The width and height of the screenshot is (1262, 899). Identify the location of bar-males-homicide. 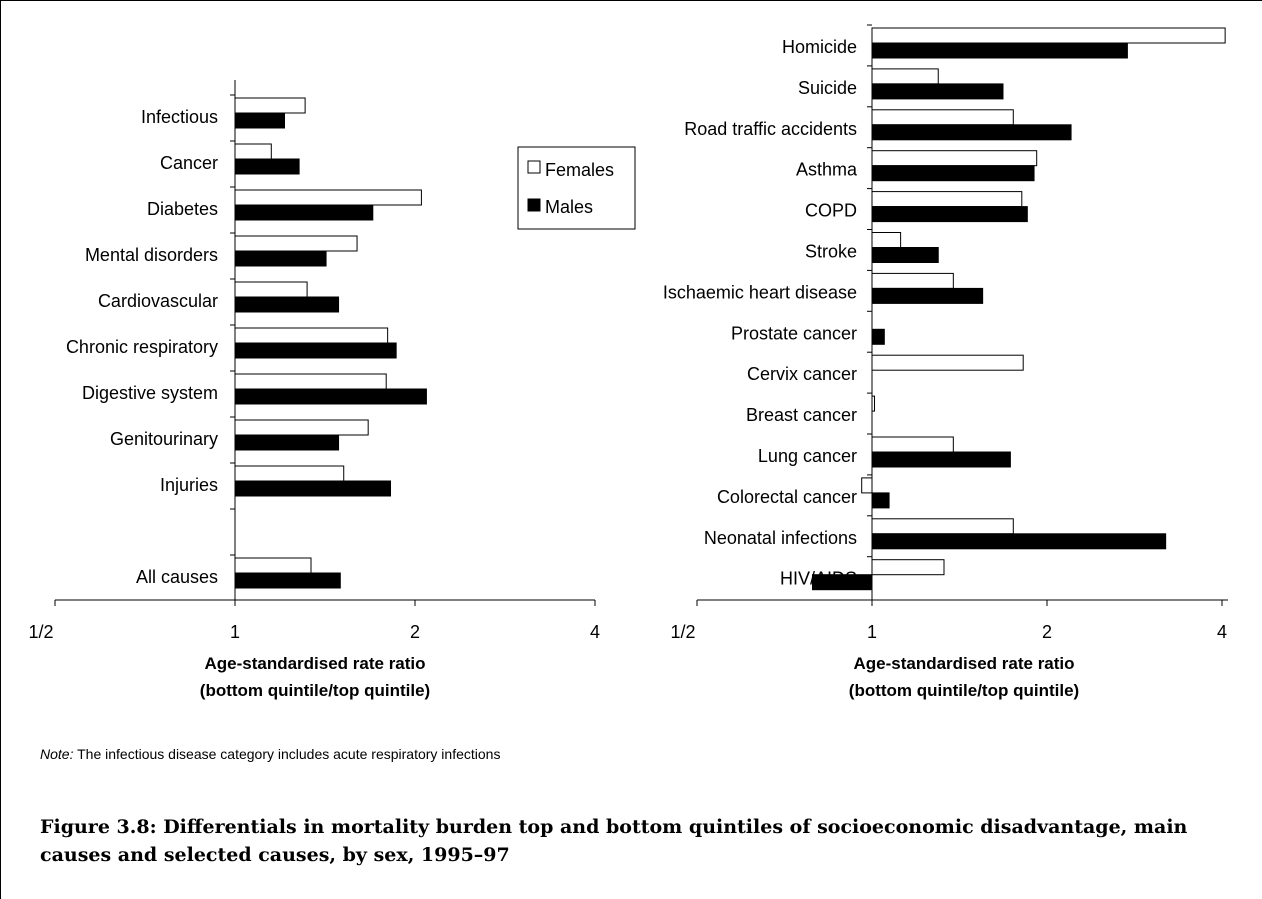
(999, 50).